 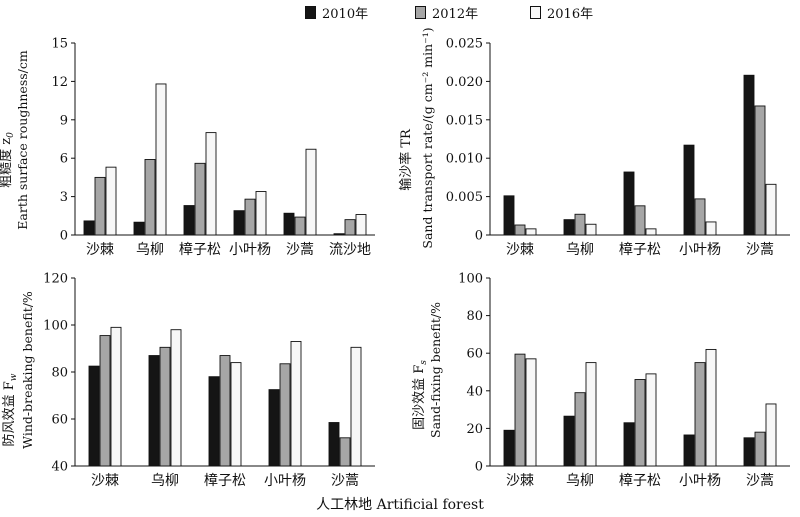 What do you see at coordinates (310, 12) in the screenshot?
I see `legend-swatch-2010` at bounding box center [310, 12].